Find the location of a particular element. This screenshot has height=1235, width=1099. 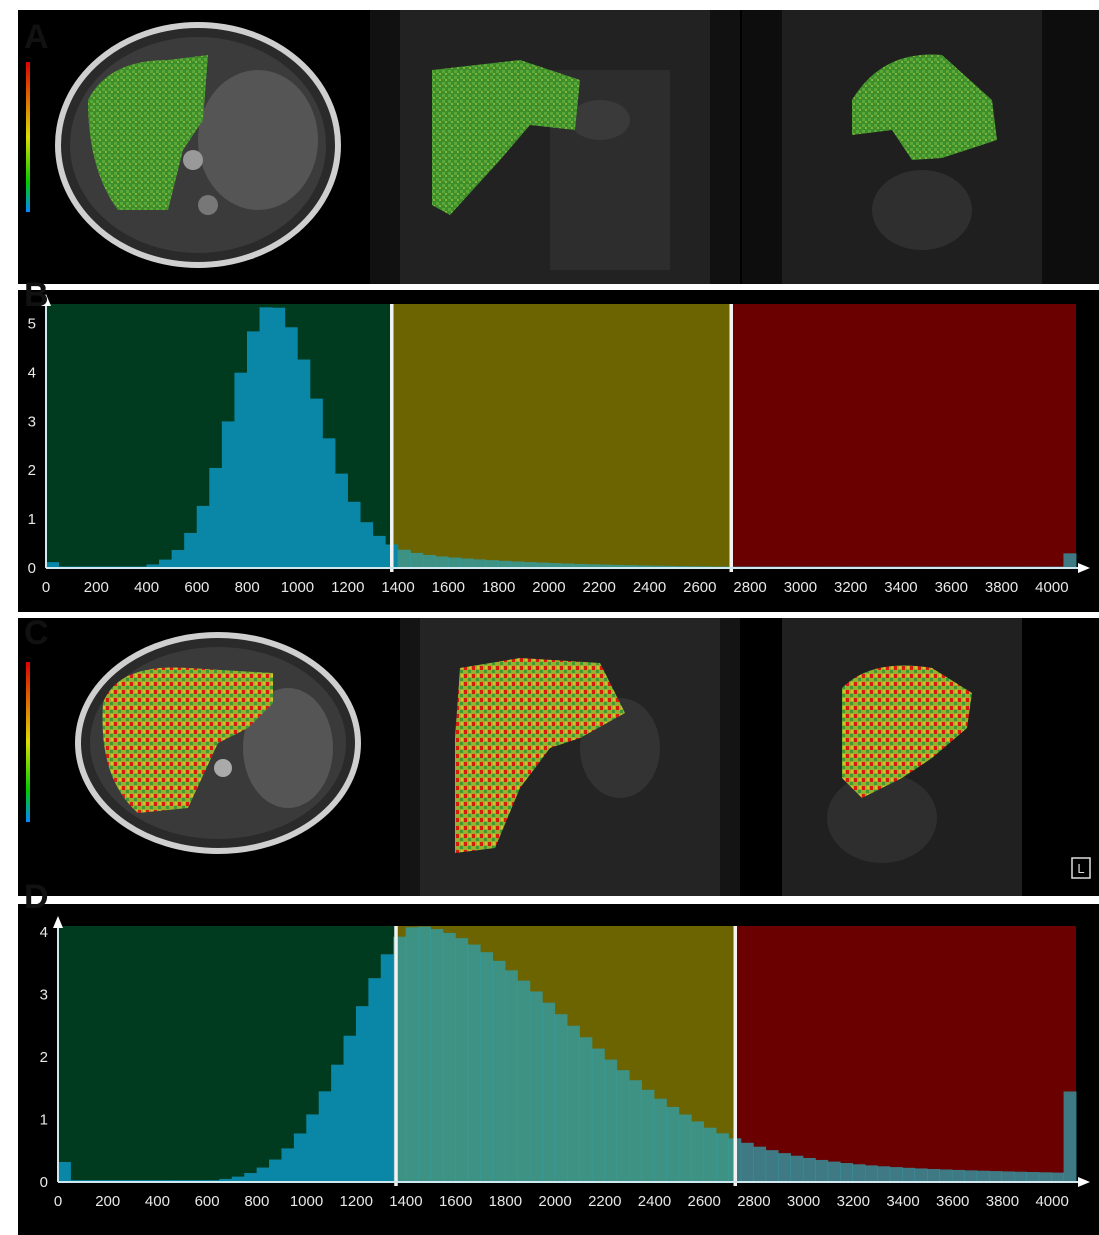

coronal-view-c is located at coordinates (570, 757).